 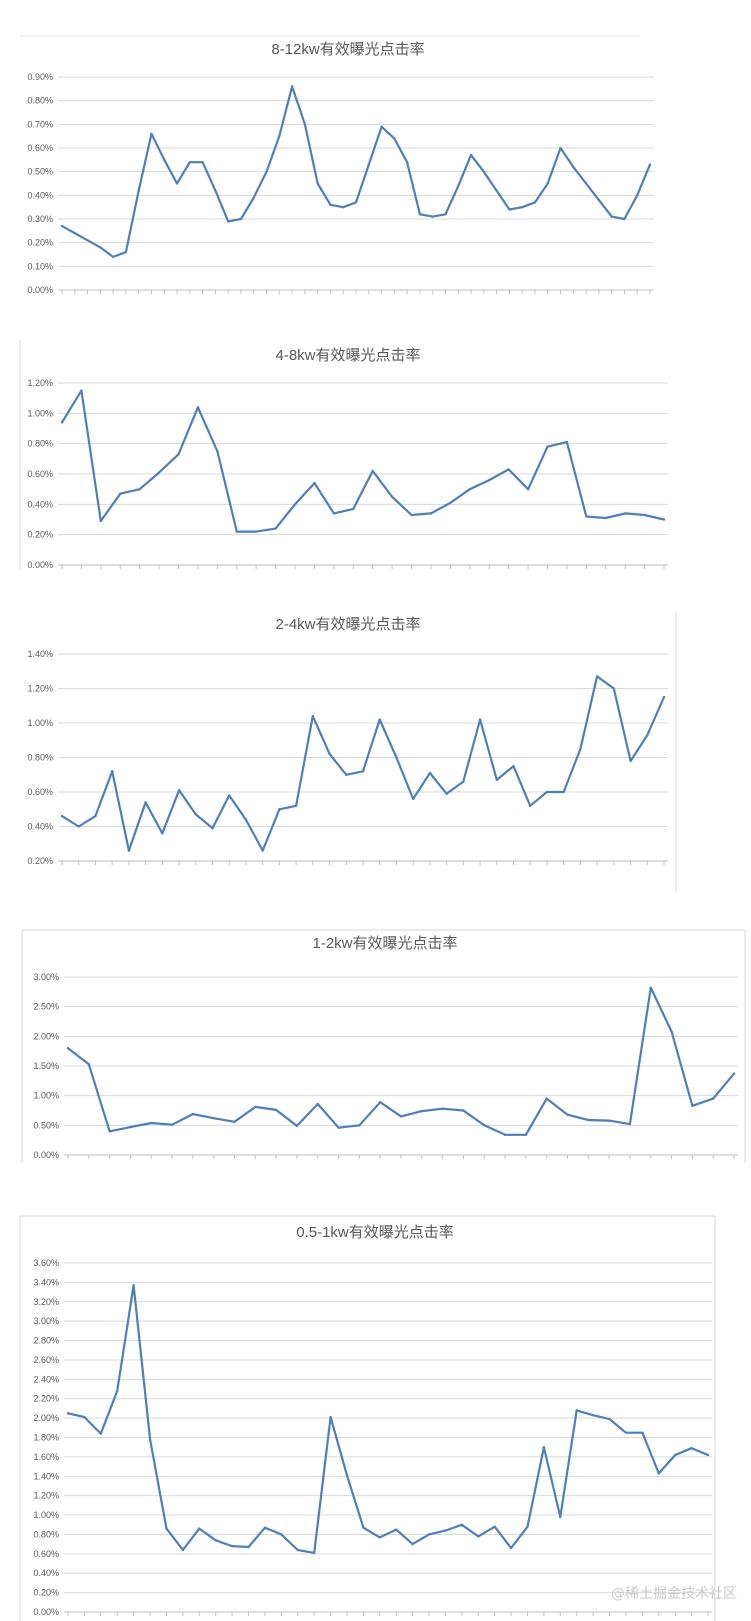 What do you see at coordinates (40, 792) in the screenshot?
I see `y-tick-label: 0.60%` at bounding box center [40, 792].